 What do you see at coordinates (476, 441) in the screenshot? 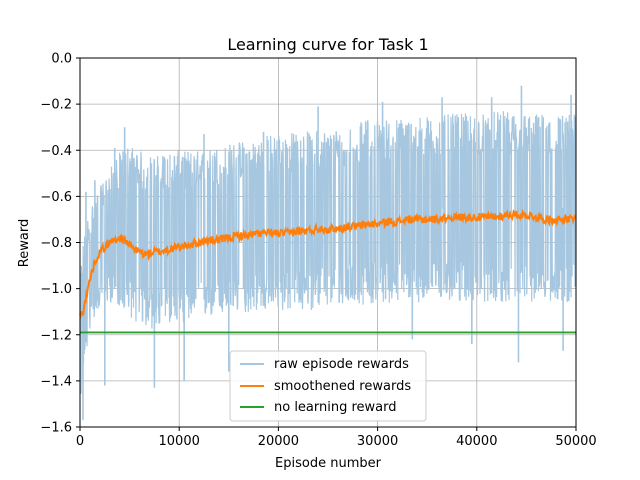
I see `x-tick-label: 40000` at bounding box center [476, 441].